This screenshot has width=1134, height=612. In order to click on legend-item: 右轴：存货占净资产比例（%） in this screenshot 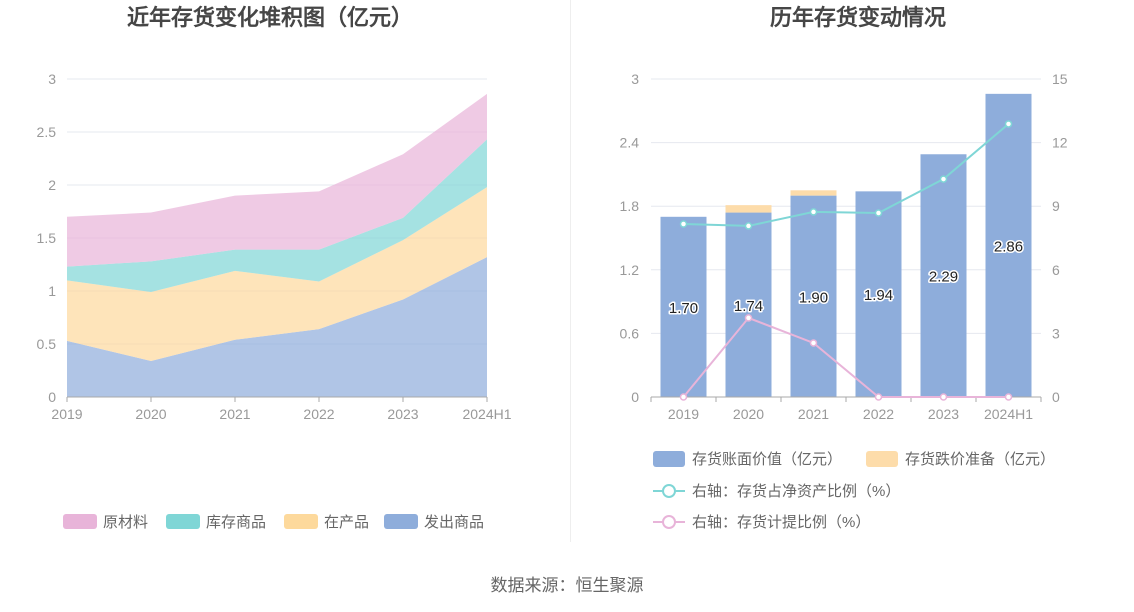, I will do `click(776, 491)`.